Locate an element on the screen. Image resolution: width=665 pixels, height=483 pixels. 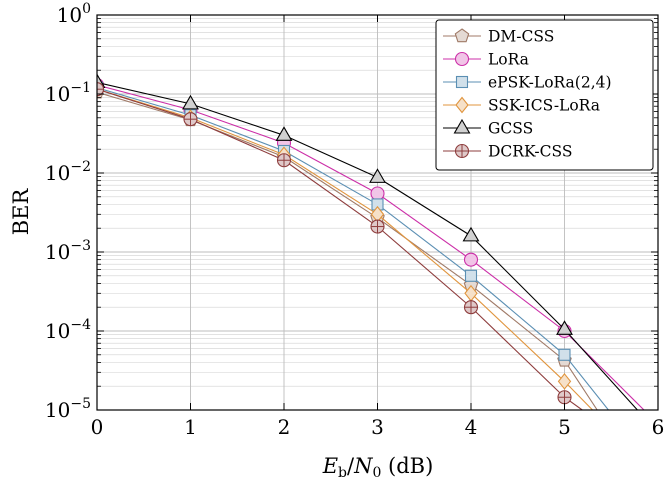
y-tick-label: 10⁰ is located at coordinates (74, 14).